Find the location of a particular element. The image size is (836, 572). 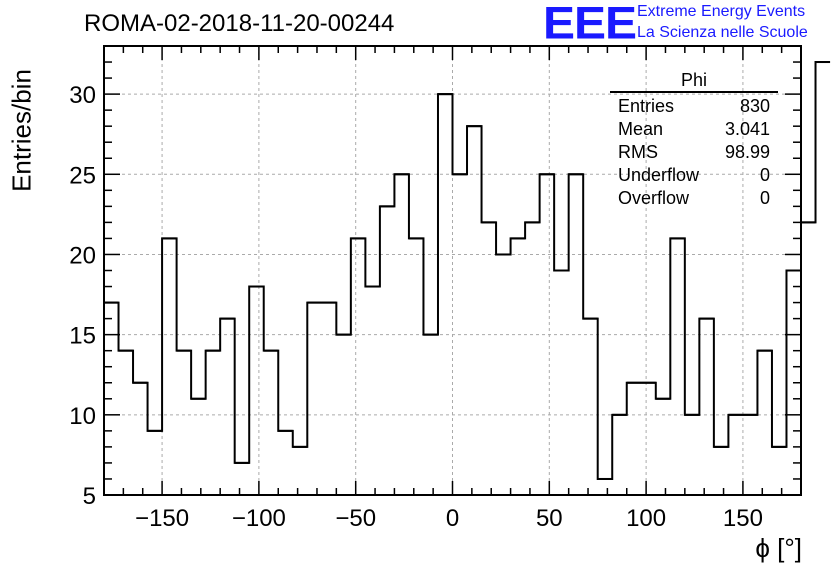

stats-row-entries: Entries 830 is located at coordinates (694, 106).